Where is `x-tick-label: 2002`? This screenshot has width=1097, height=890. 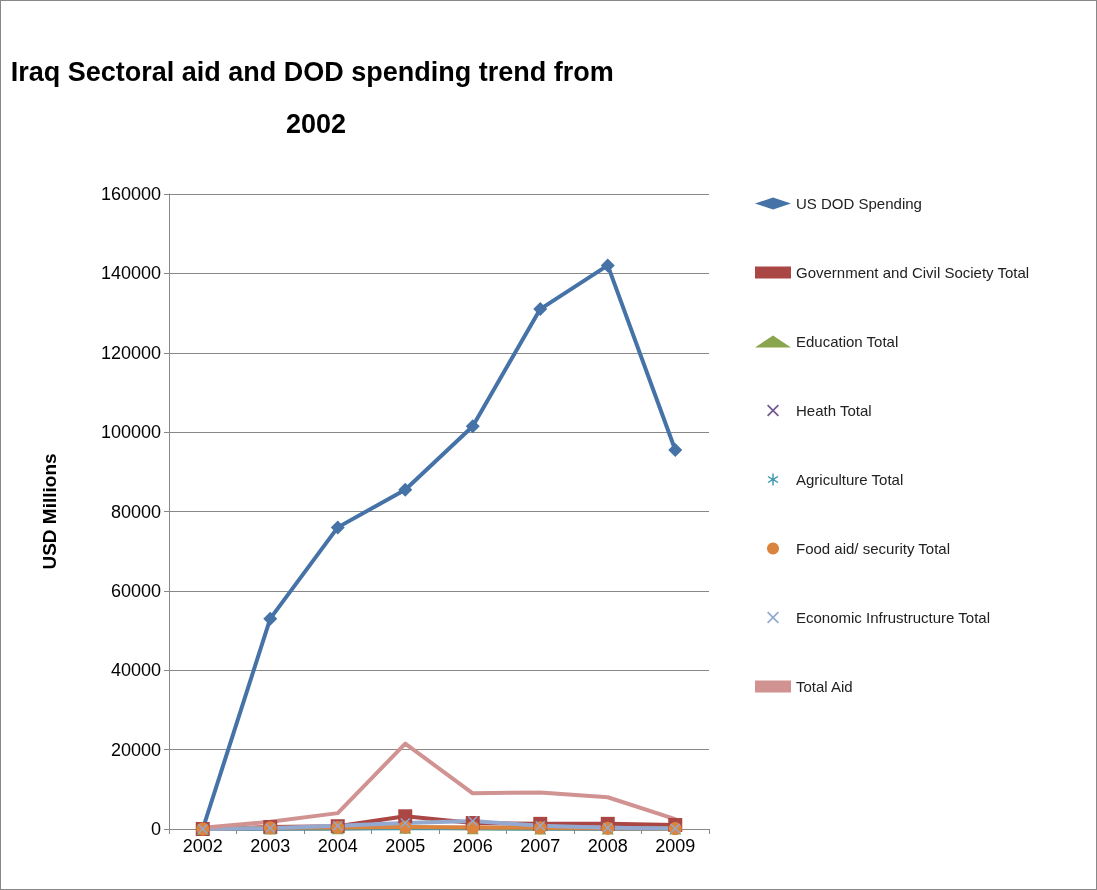
x-tick-label: 2002 is located at coordinates (202, 846).